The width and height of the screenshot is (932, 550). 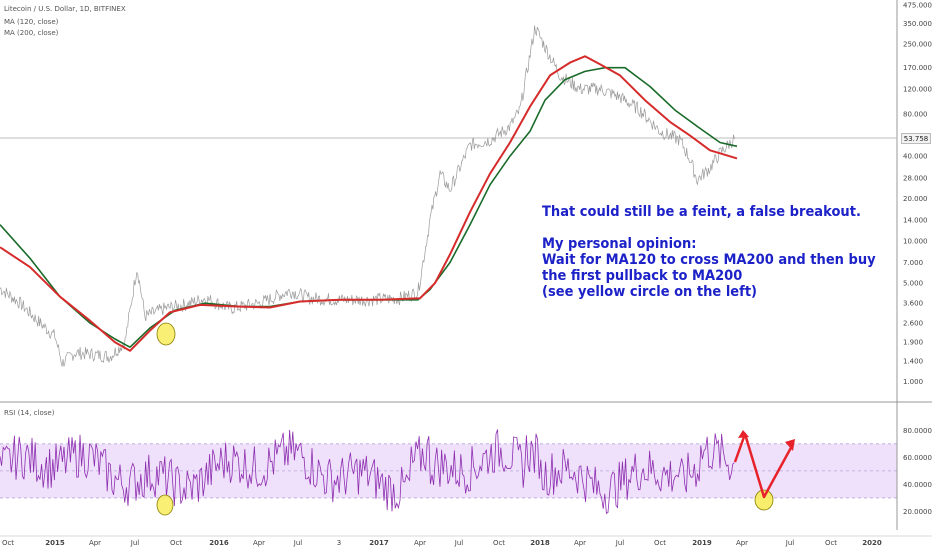 I want to click on highlight-circle, so click(x=166, y=334).